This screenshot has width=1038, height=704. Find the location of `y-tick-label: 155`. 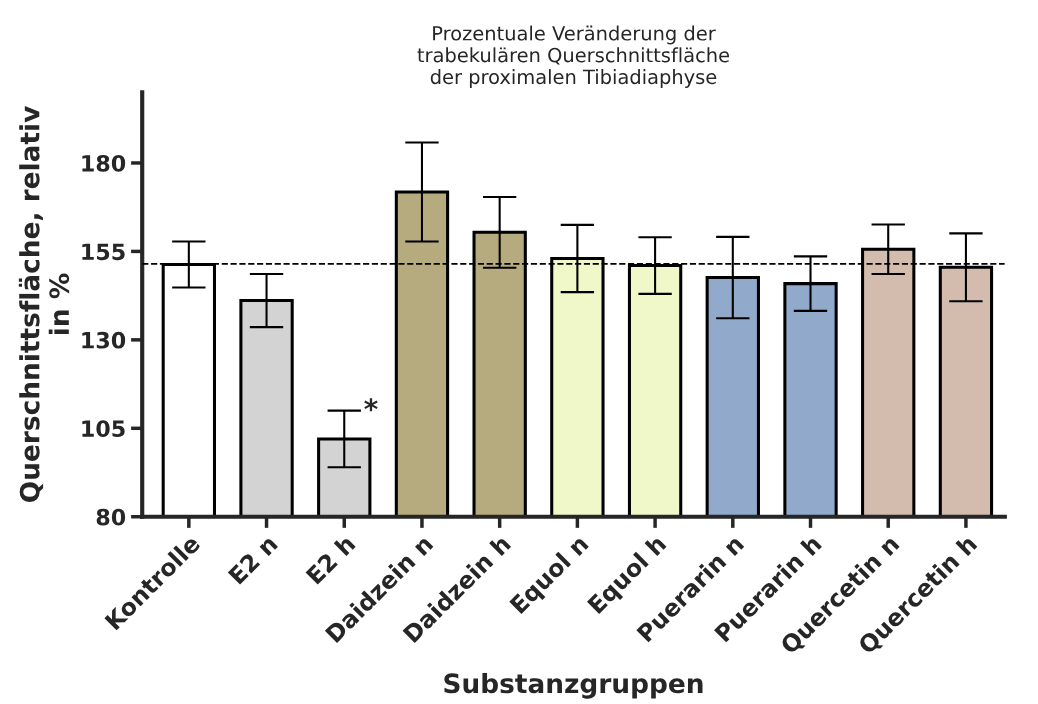

y-tick-label: 155 is located at coordinates (103, 252).